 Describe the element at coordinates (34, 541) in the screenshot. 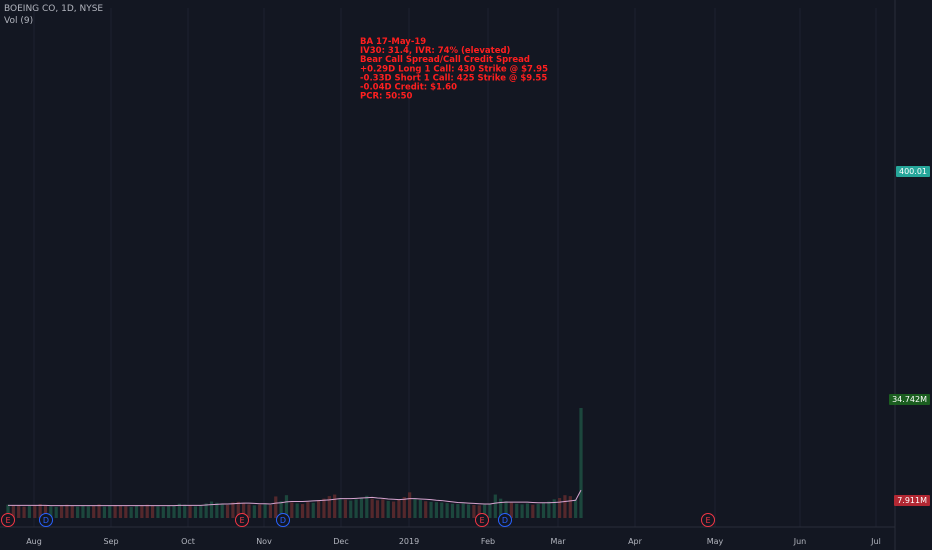

I see `x-tick-label: Aug` at that location.